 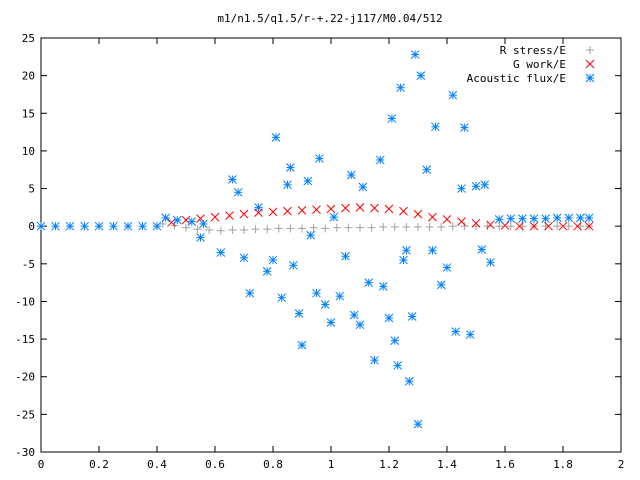 I want to click on y-tick-label: 10, so click(x=28, y=151).